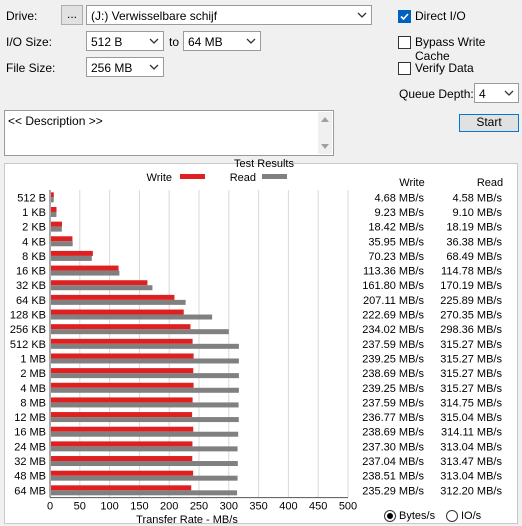  Describe the element at coordinates (393, 316) in the screenshot. I see `write-rate-value: 222.69 MB/s` at that location.